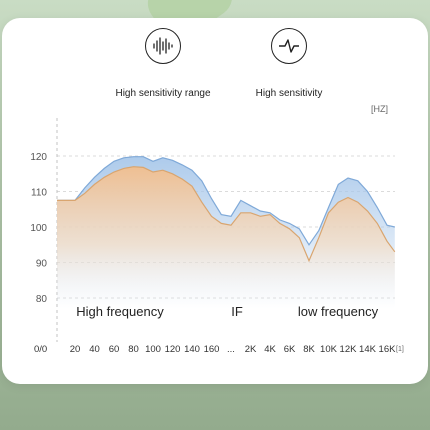 This screenshot has height=430, width=430. I want to click on feature-label: High sensitivity range, so click(163, 93).